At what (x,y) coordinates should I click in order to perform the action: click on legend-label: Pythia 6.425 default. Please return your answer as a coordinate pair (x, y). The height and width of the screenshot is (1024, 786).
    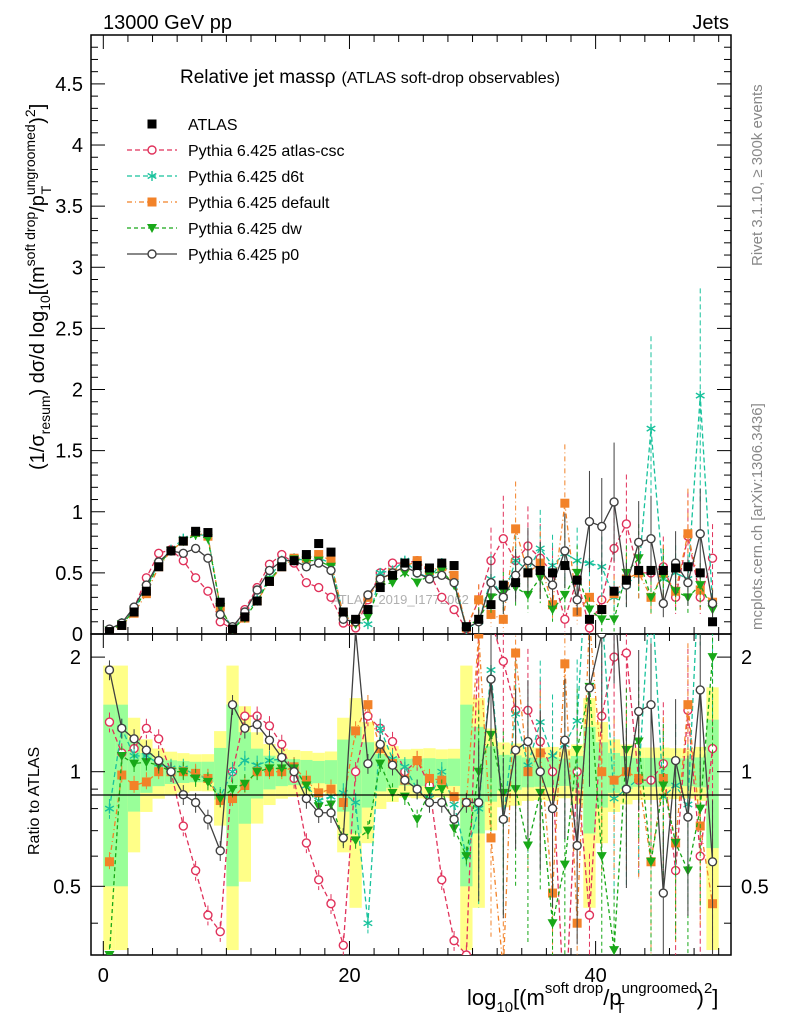
    Looking at the image, I should click on (259, 203).